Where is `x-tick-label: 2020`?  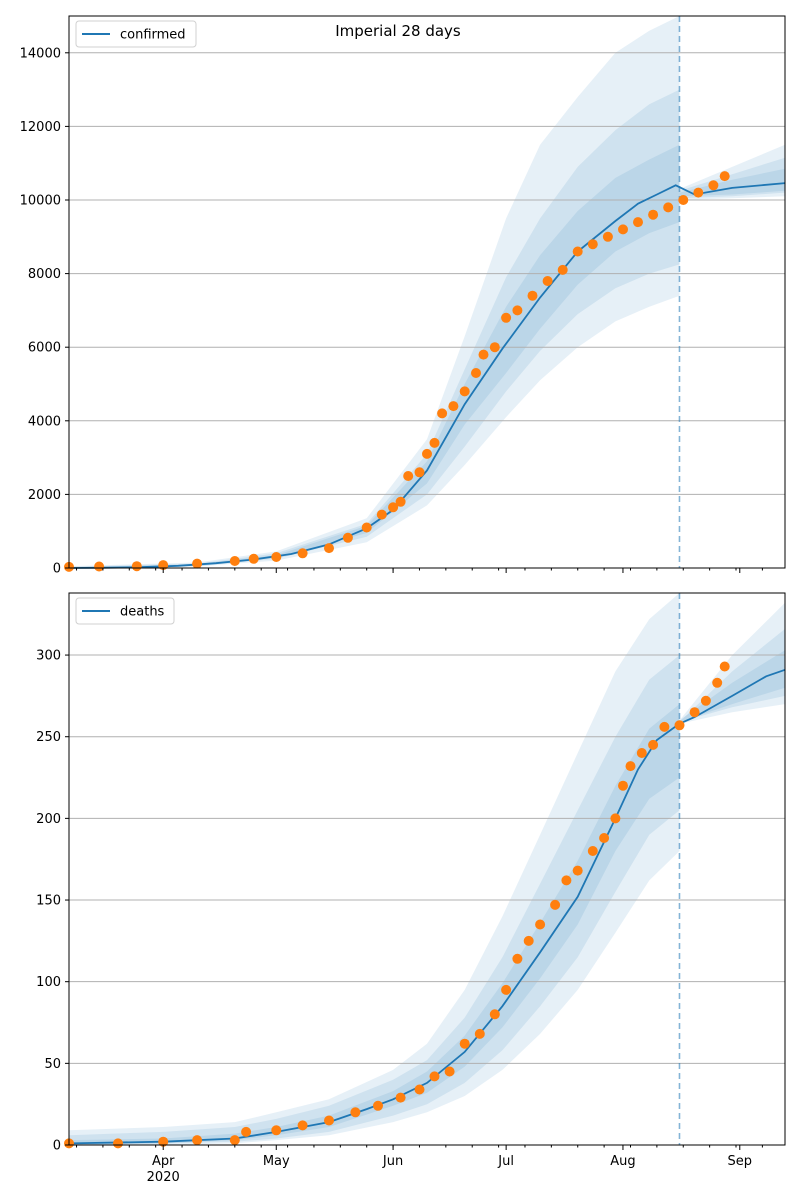
x-tick-label: 2020 is located at coordinates (163, 1177).